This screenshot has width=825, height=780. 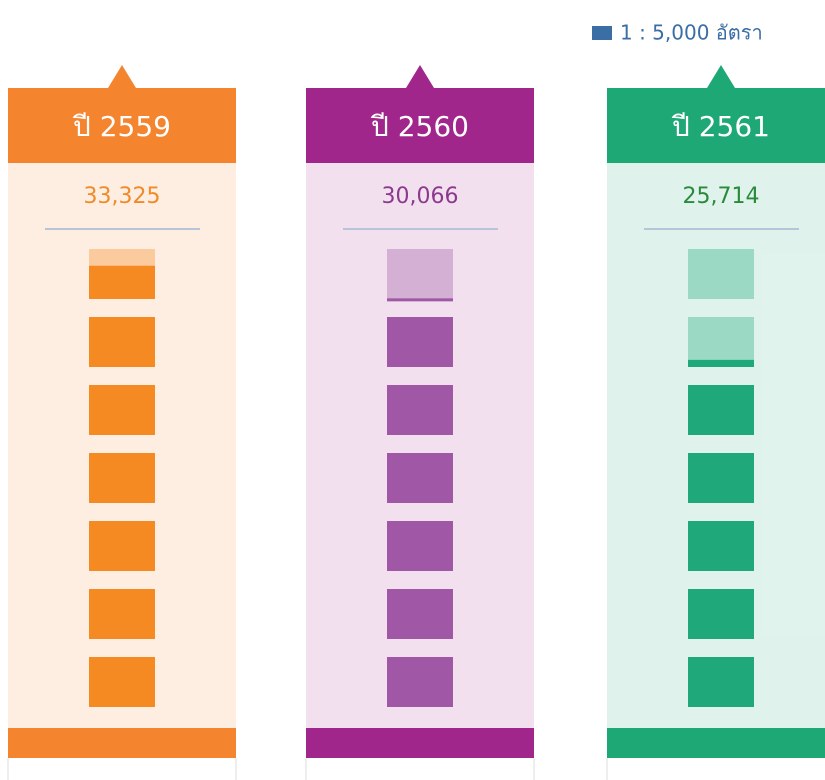 I want to click on legend-label: 1 : 5,000 อัตรา, so click(x=691, y=33).